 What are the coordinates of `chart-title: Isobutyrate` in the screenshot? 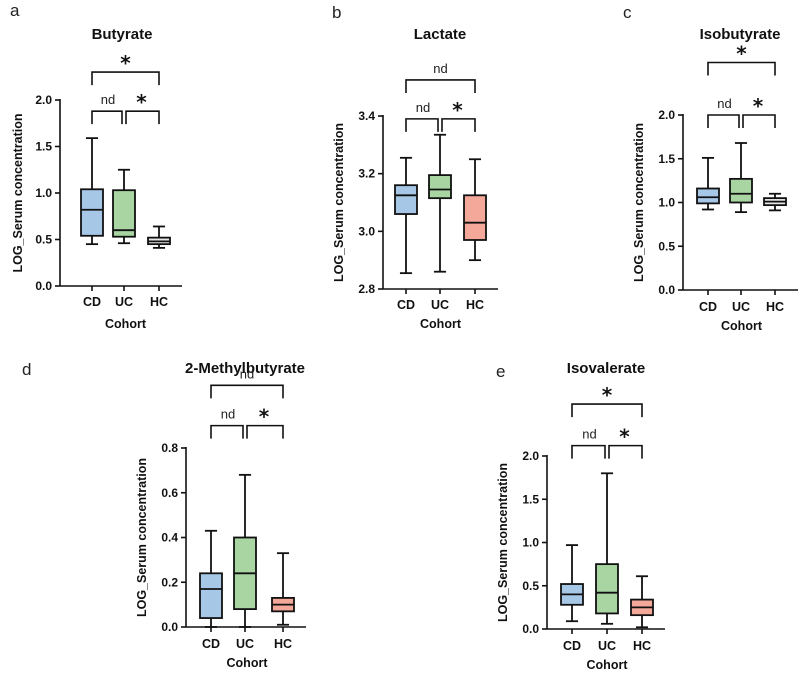 It's located at (740, 34).